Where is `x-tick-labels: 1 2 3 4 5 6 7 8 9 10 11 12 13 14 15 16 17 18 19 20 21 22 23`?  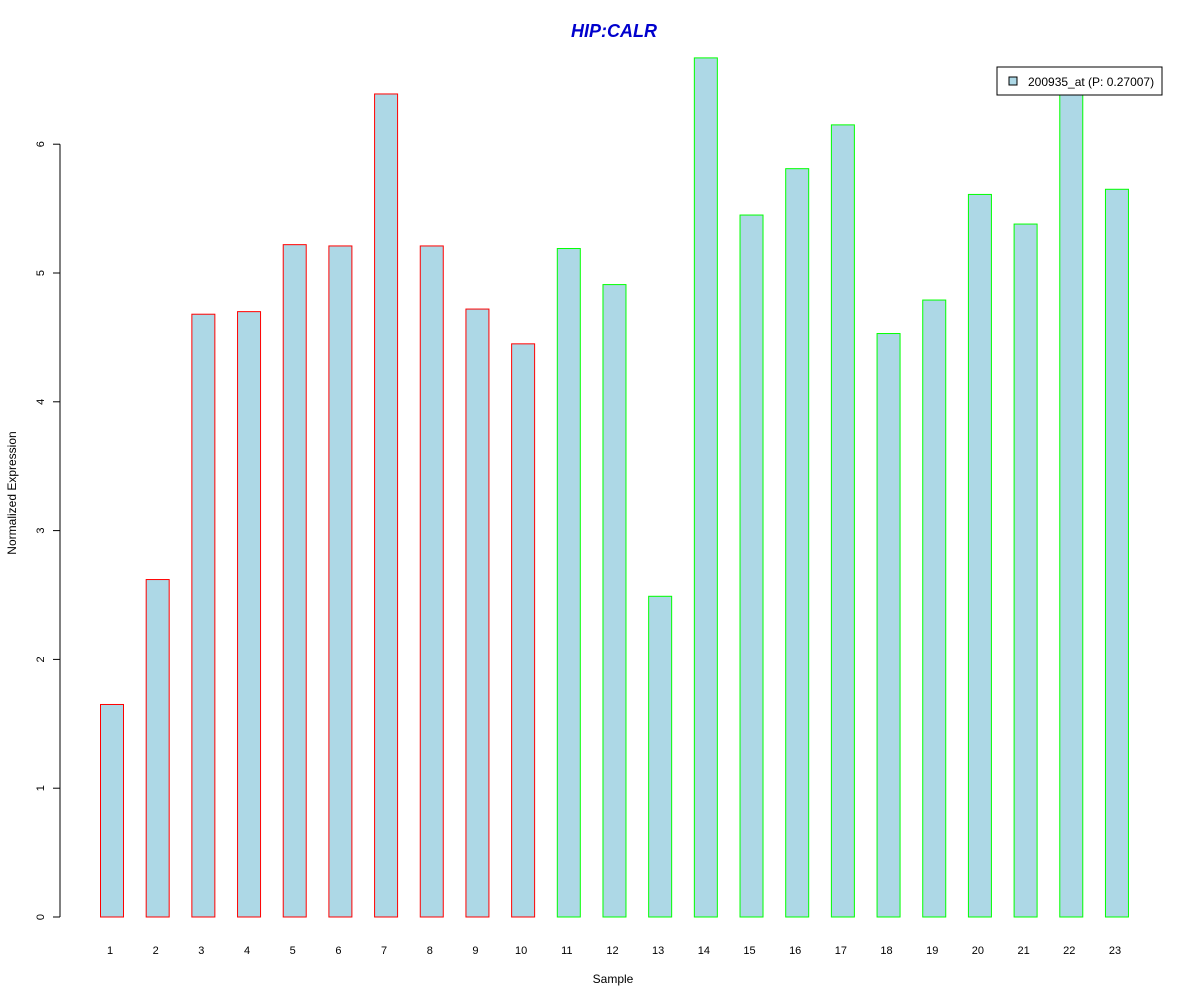 x-tick-labels: 1 2 3 4 5 6 7 8 9 10 11 12 13 14 15 16 17 18 19 20 21 22 23 is located at coordinates (614, 951).